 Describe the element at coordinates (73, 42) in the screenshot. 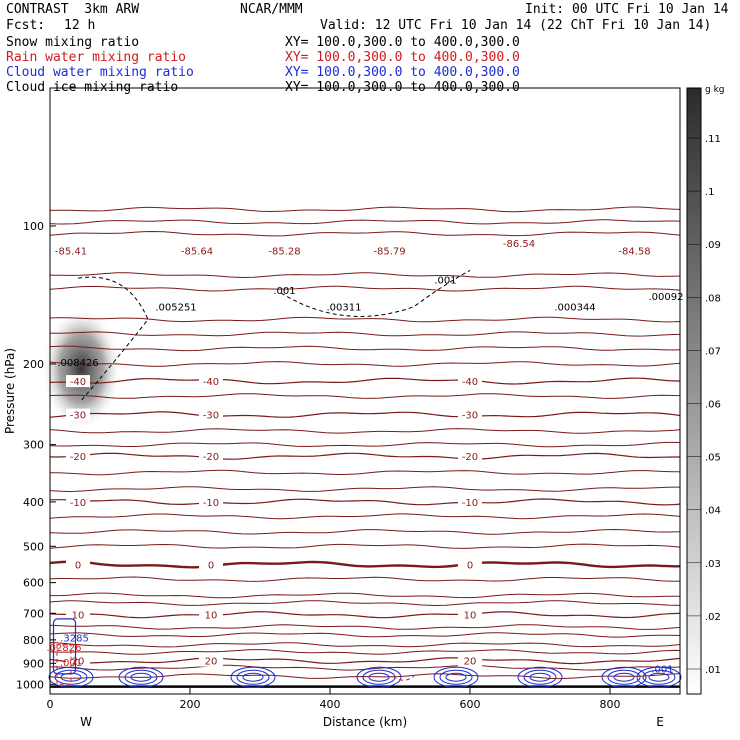

I see `field-name-snow: Snow mixing ratio` at that location.